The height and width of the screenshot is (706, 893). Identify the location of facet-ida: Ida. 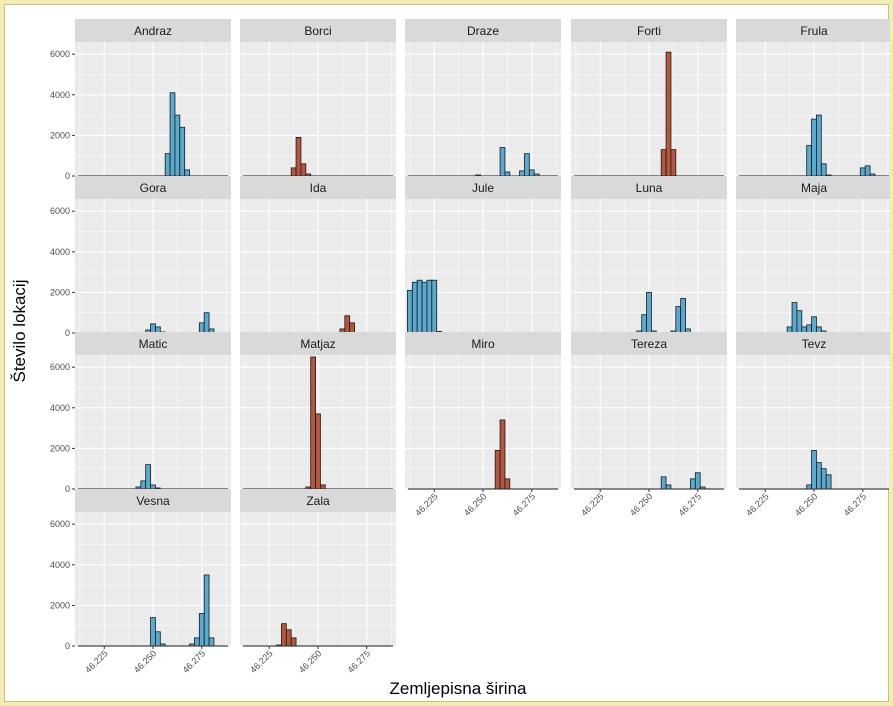
(318, 255).